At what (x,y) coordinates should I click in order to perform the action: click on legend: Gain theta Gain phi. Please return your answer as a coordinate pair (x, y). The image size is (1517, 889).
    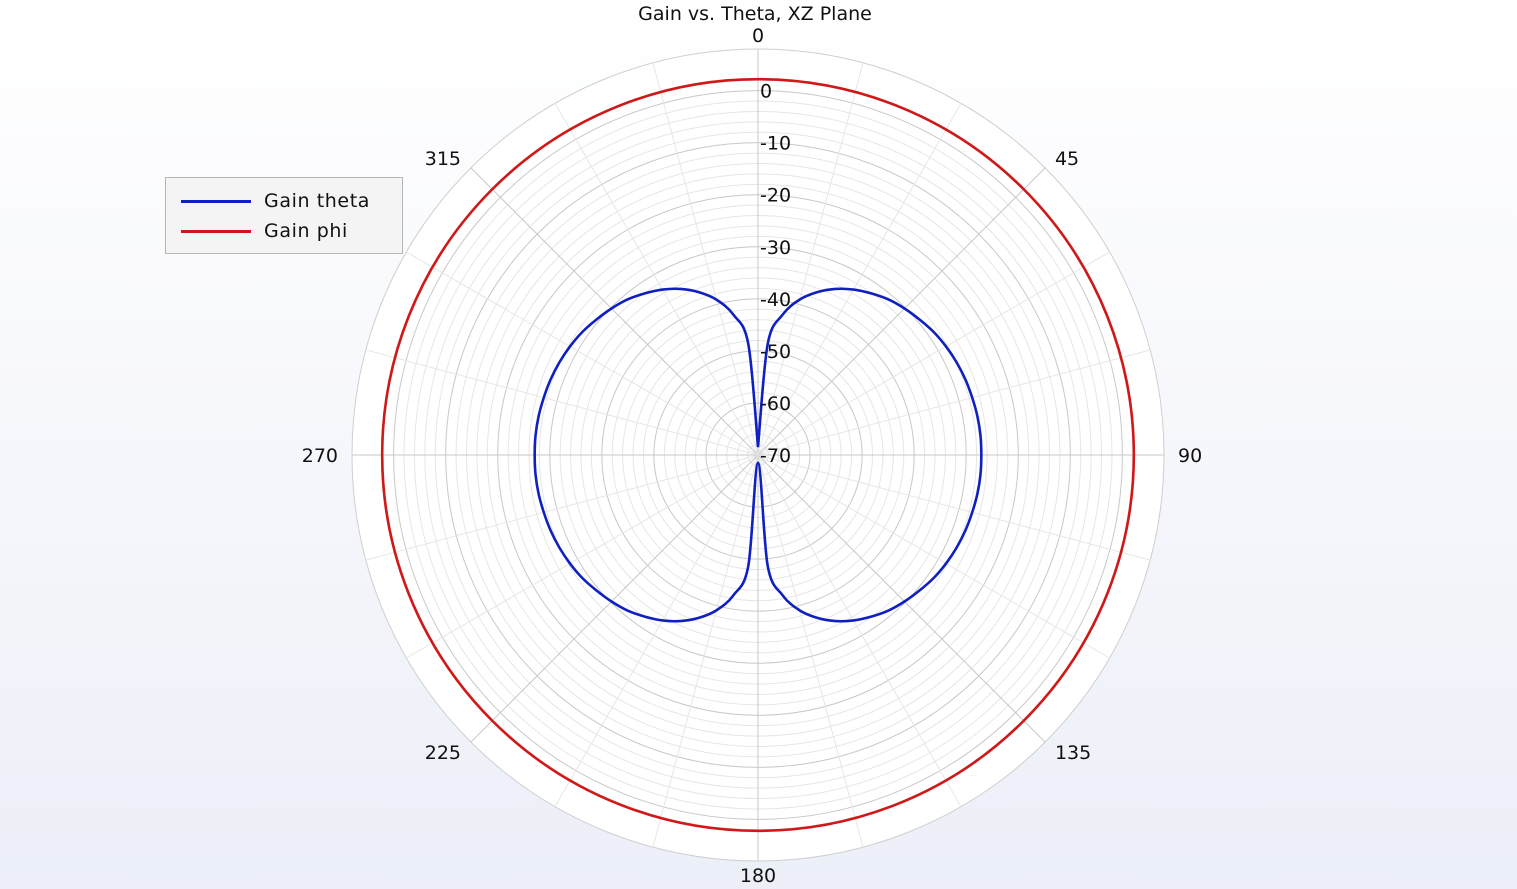
    Looking at the image, I should click on (284, 215).